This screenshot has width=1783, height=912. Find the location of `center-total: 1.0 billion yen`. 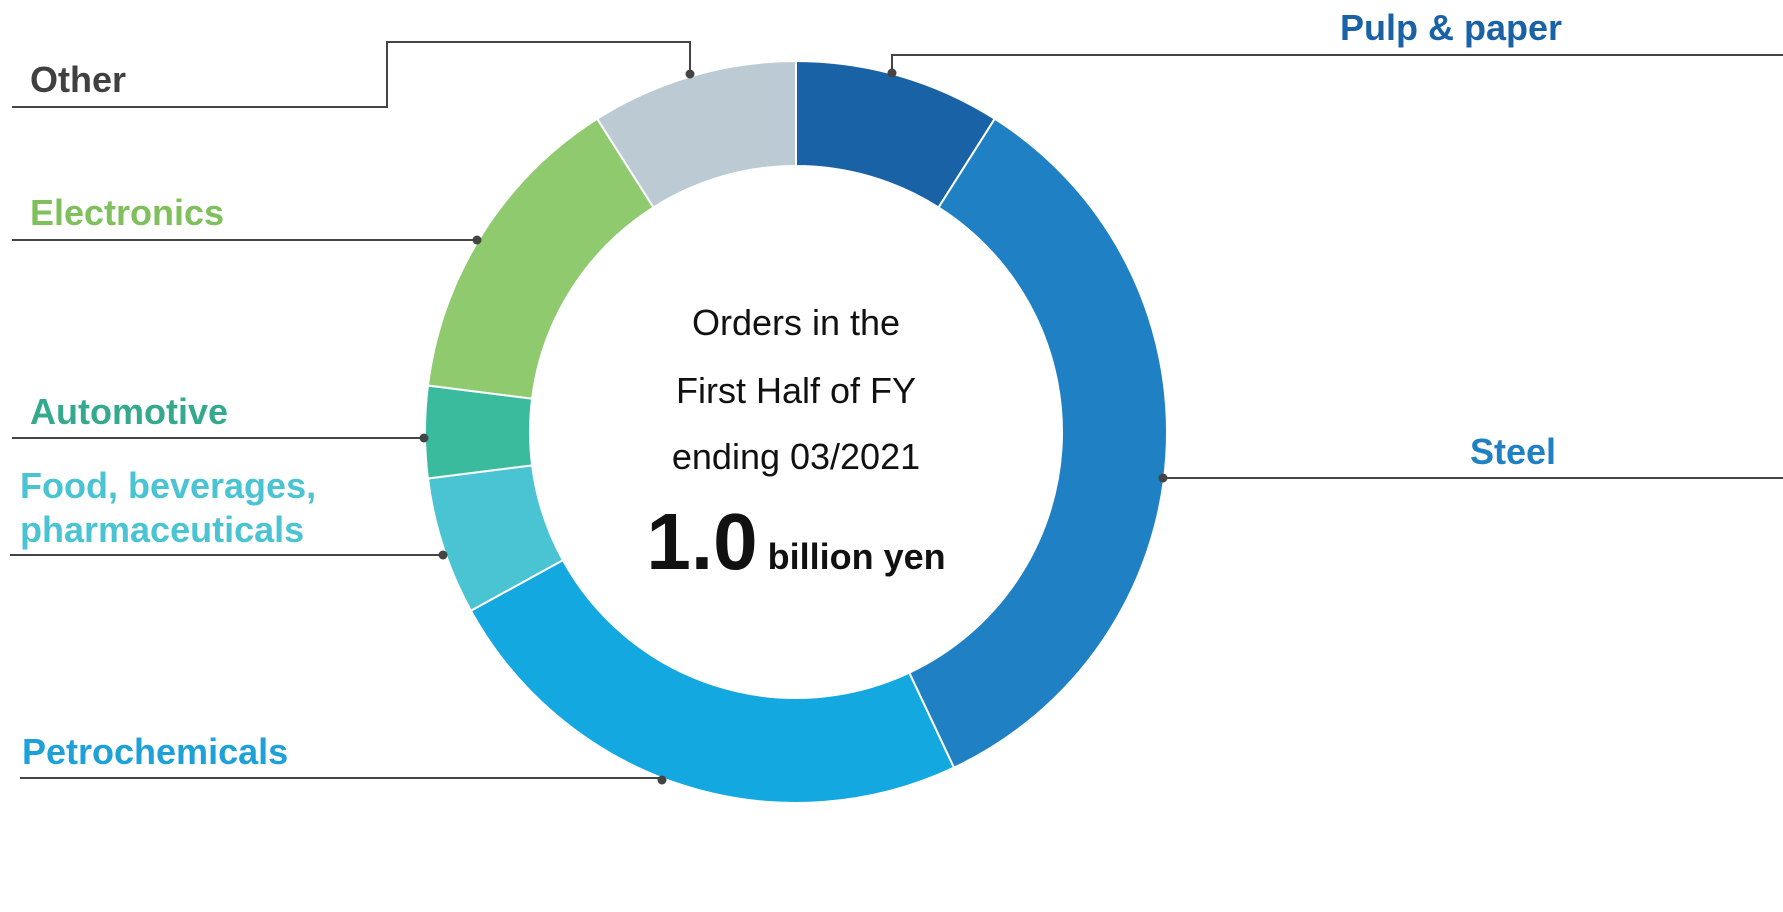

center-total: 1.0 billion yen is located at coordinates (796, 542).